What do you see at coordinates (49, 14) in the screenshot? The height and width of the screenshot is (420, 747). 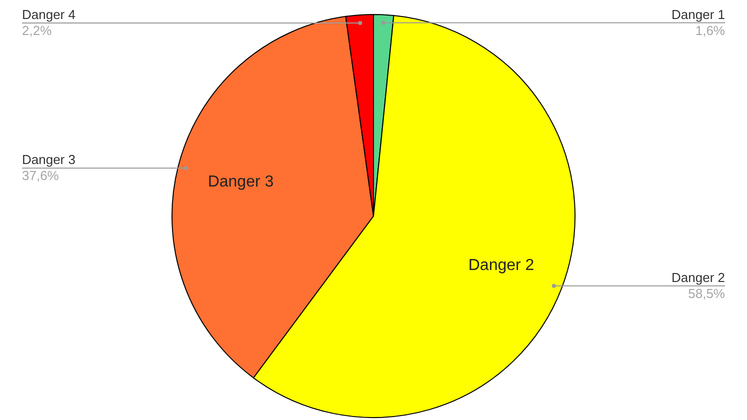 I see `slice-label: Danger 4` at bounding box center [49, 14].